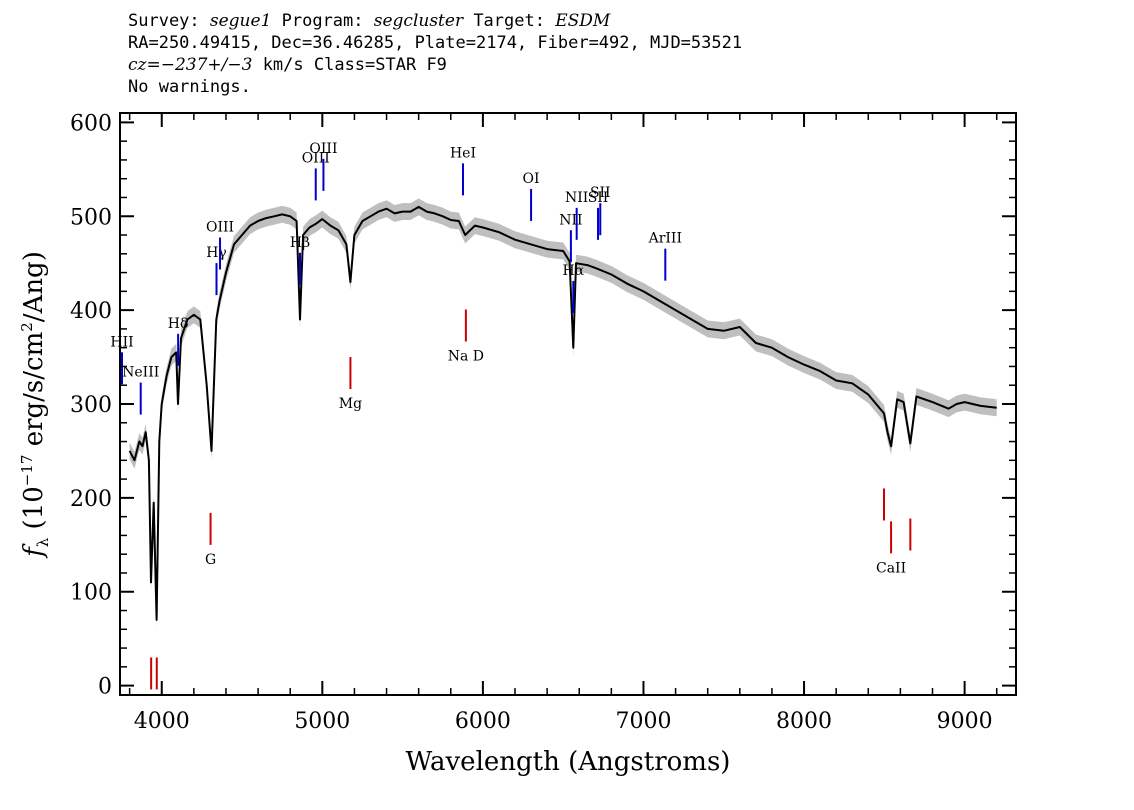  What do you see at coordinates (240, 21) in the screenshot?
I see `survey-value: segue1` at bounding box center [240, 21].